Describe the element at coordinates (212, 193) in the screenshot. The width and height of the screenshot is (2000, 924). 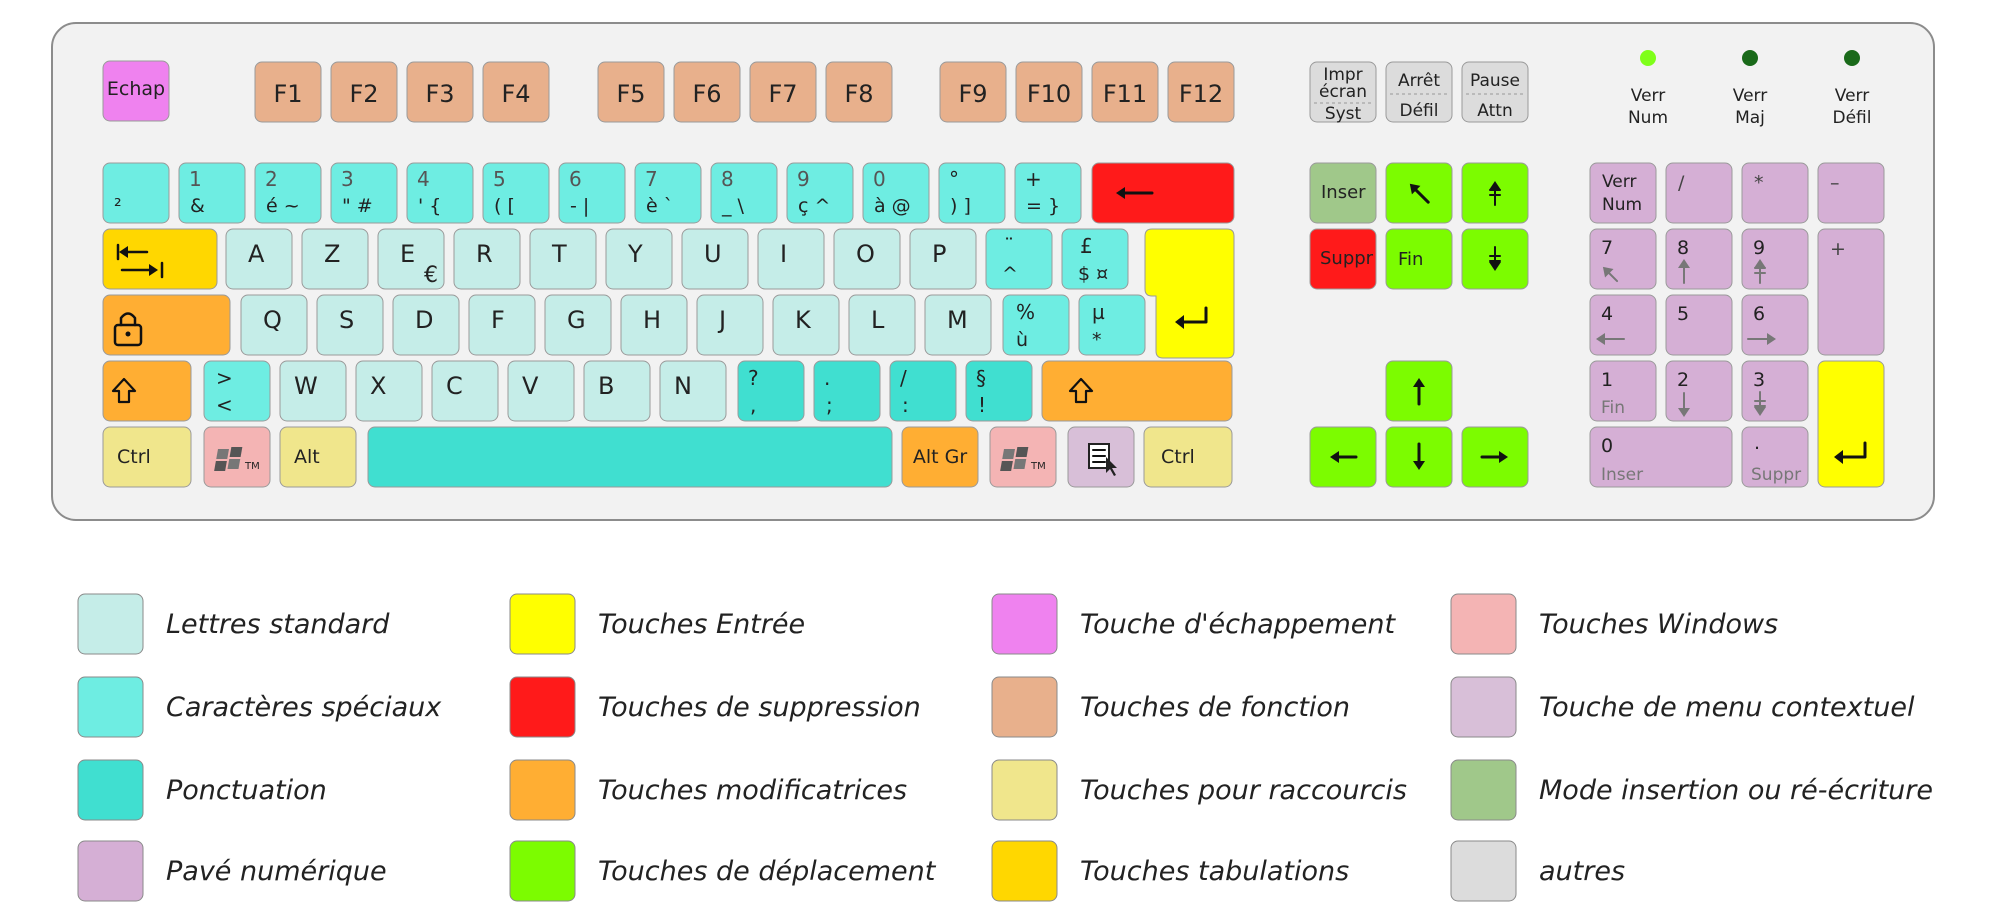
I see `number-row-key: 1&` at that location.